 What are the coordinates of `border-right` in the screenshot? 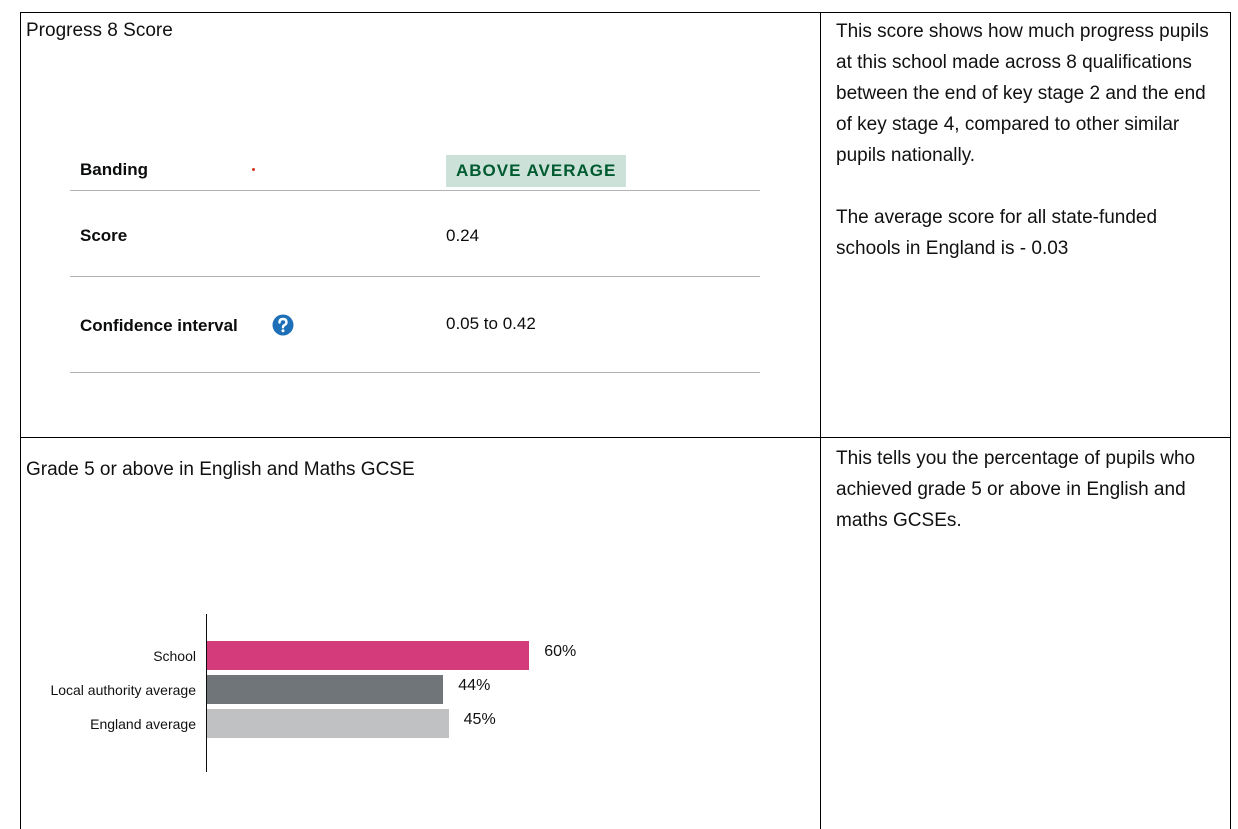 It's located at (1230, 420).